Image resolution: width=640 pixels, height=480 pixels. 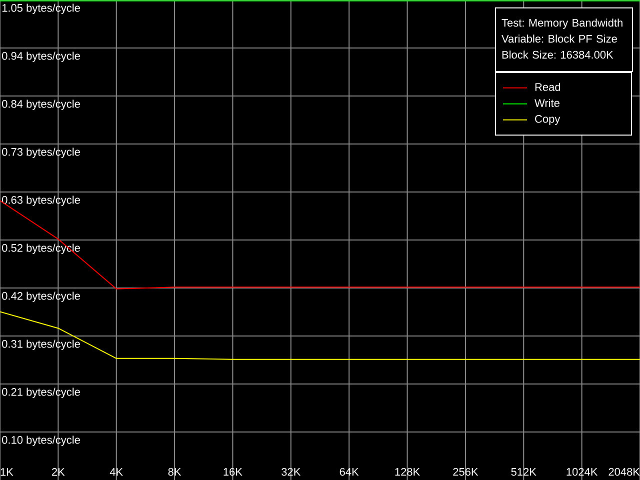 I want to click on annotation: Variable: Block PF Size, so click(x=559, y=38).